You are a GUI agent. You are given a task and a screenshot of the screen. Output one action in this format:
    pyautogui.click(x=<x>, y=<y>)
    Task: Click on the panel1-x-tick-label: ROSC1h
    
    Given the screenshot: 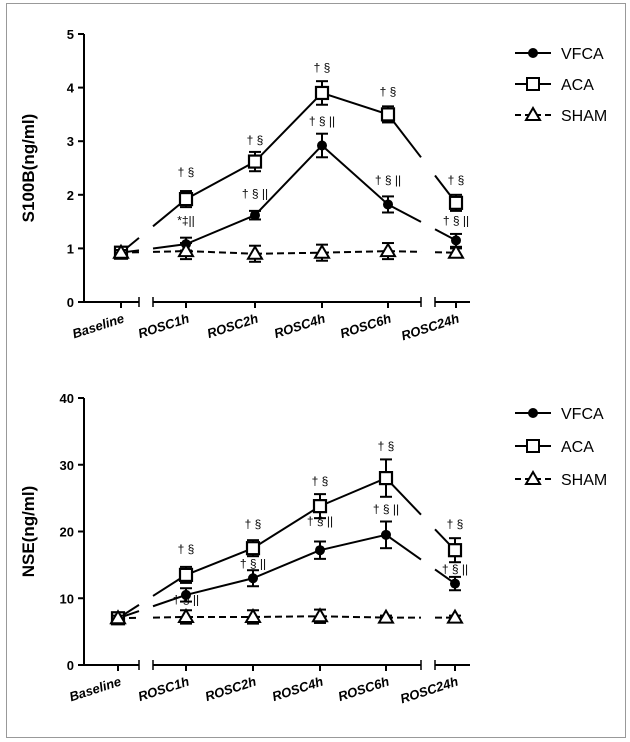 What is the action you would take?
    pyautogui.click(x=163, y=326)
    